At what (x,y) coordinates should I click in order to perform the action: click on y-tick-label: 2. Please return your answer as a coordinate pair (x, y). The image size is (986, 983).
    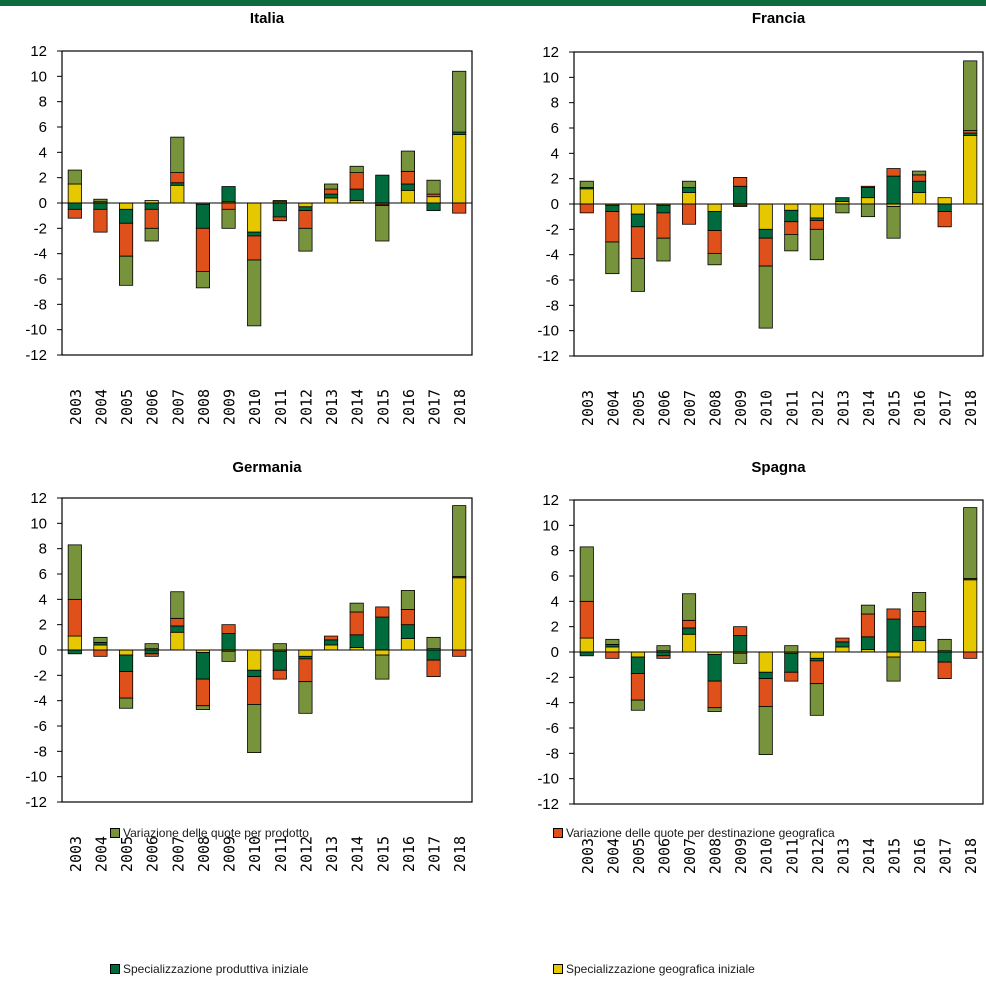
    Looking at the image, I should click on (43, 625).